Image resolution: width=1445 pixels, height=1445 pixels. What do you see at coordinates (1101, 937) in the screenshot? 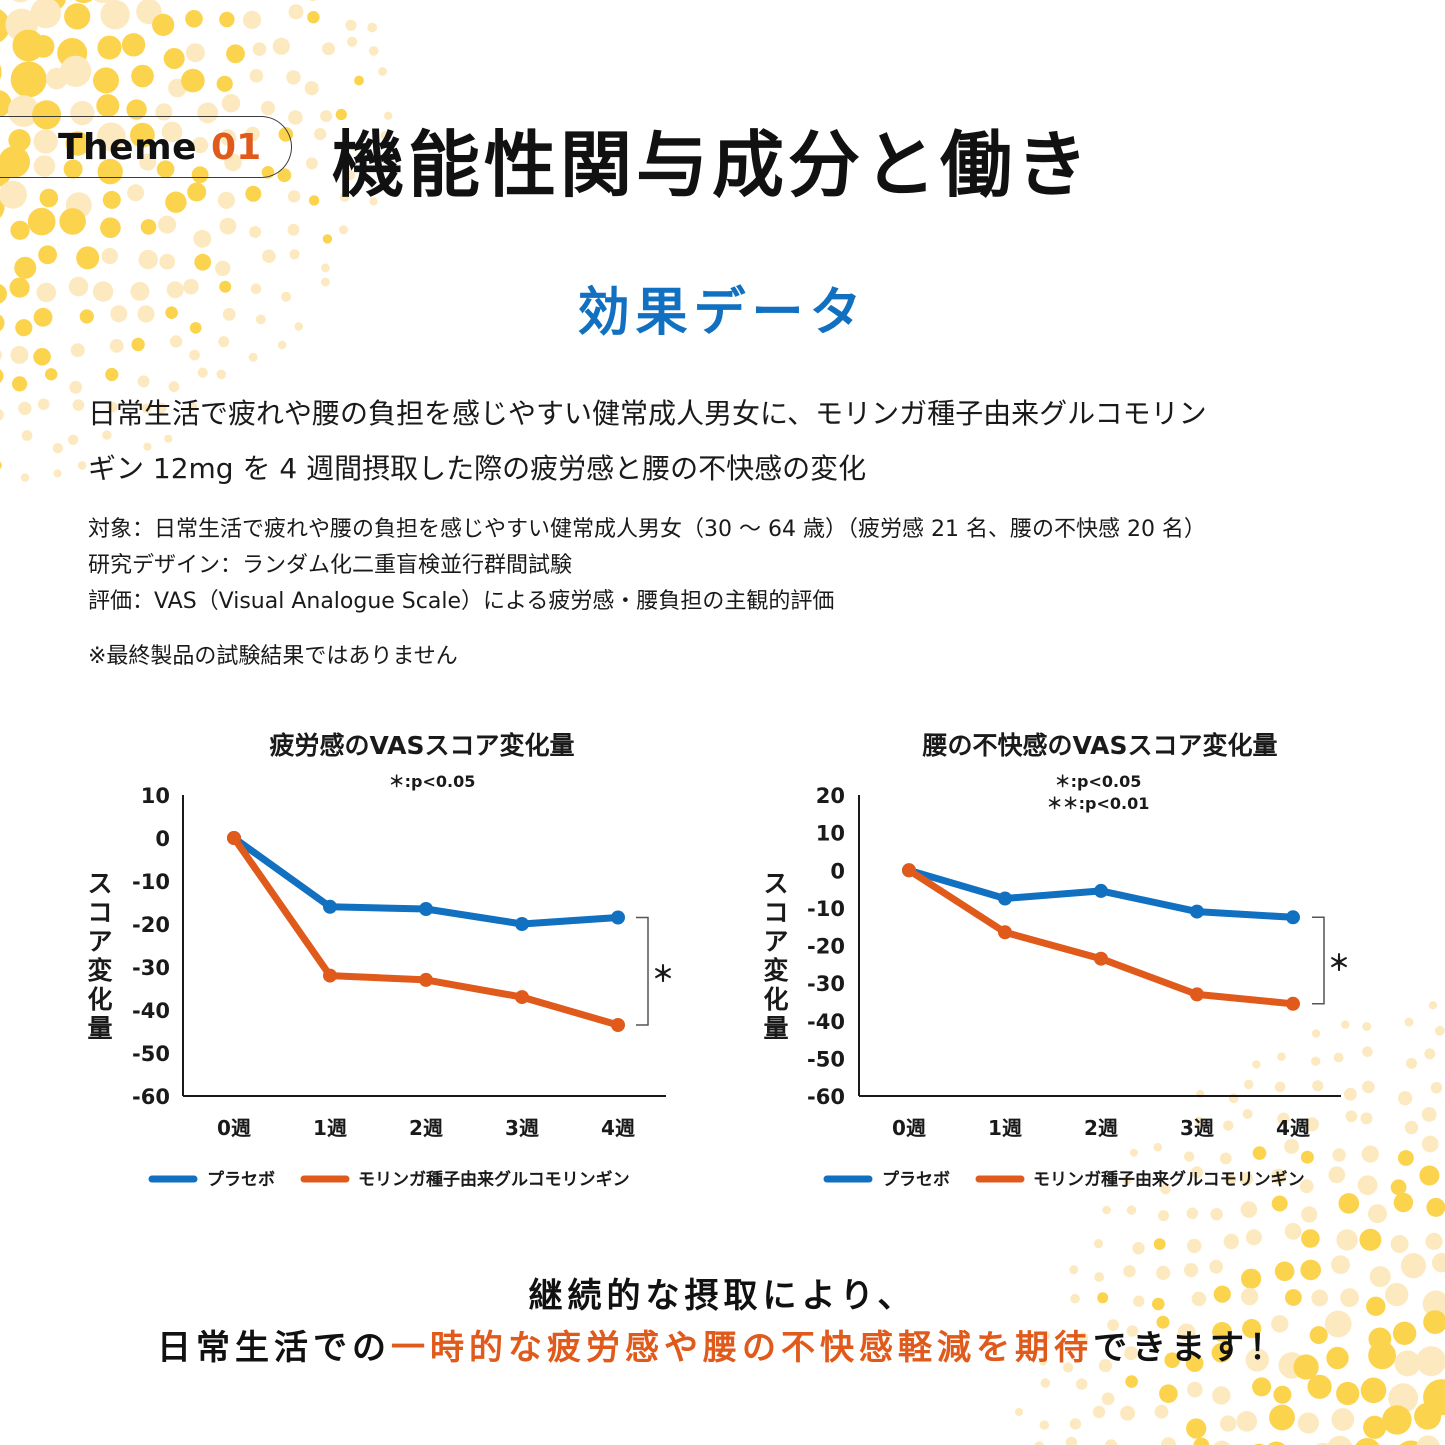
I see `series-moringa` at bounding box center [1101, 937].